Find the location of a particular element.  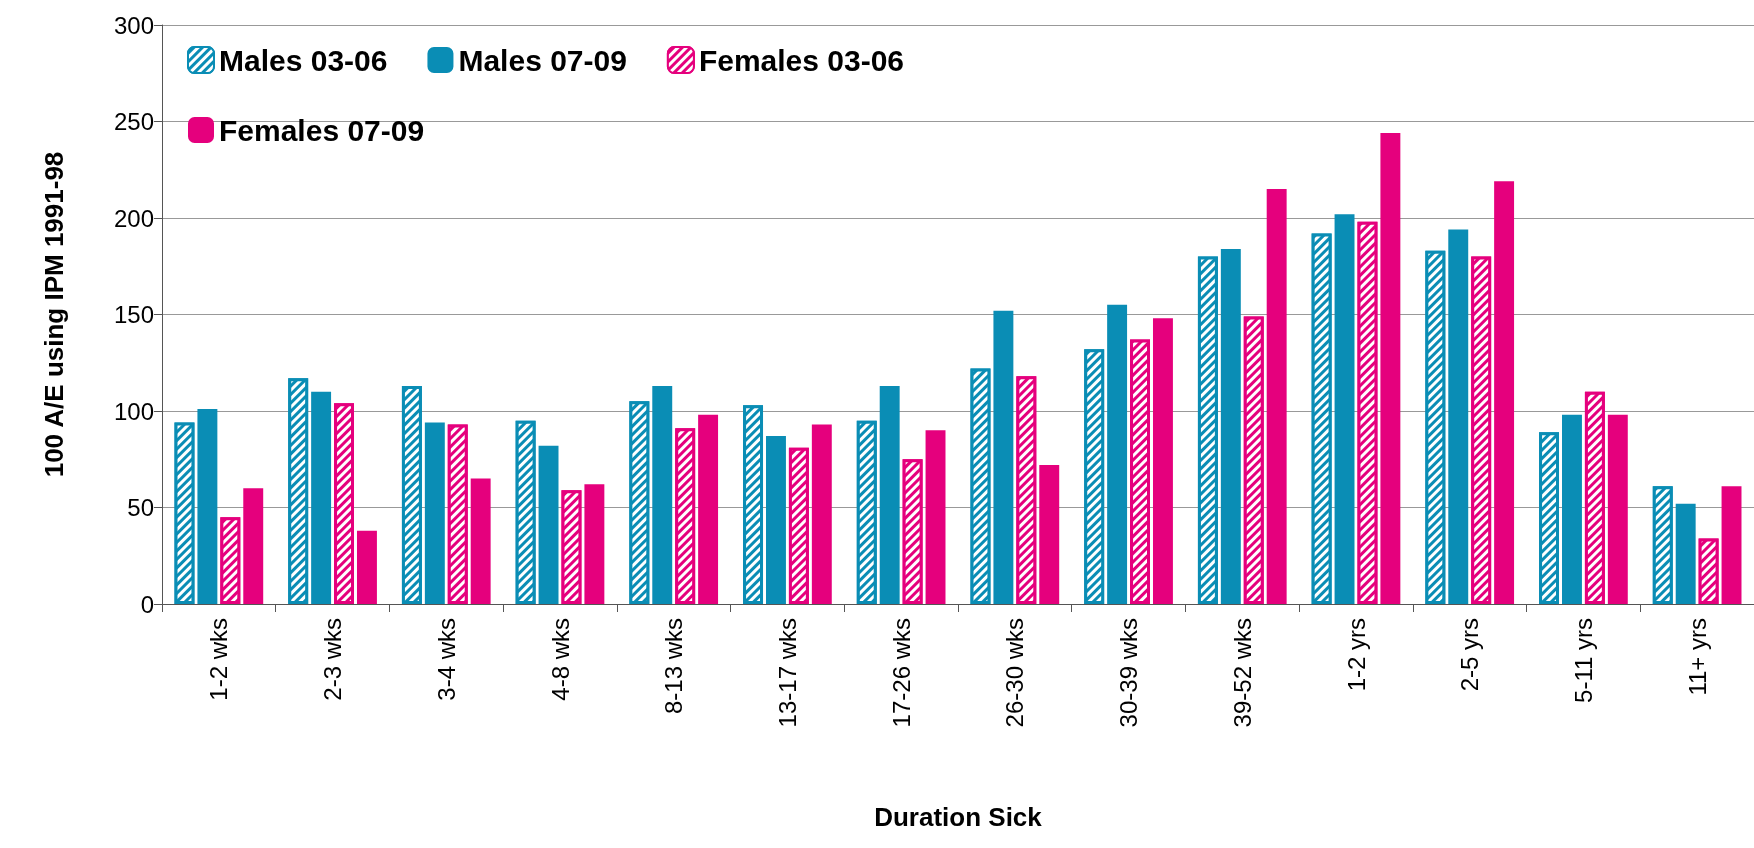

x-tick-label: 4-8 wks is located at coordinates (560, 659).